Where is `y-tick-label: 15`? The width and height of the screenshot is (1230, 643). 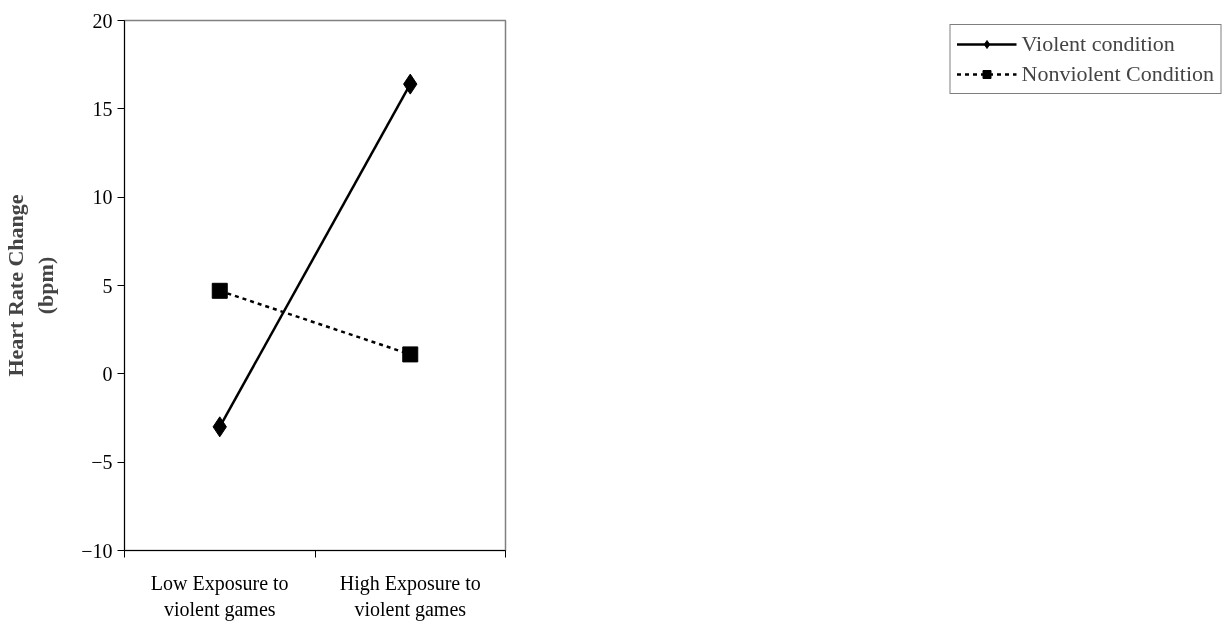 y-tick-label: 15 is located at coordinates (102, 108).